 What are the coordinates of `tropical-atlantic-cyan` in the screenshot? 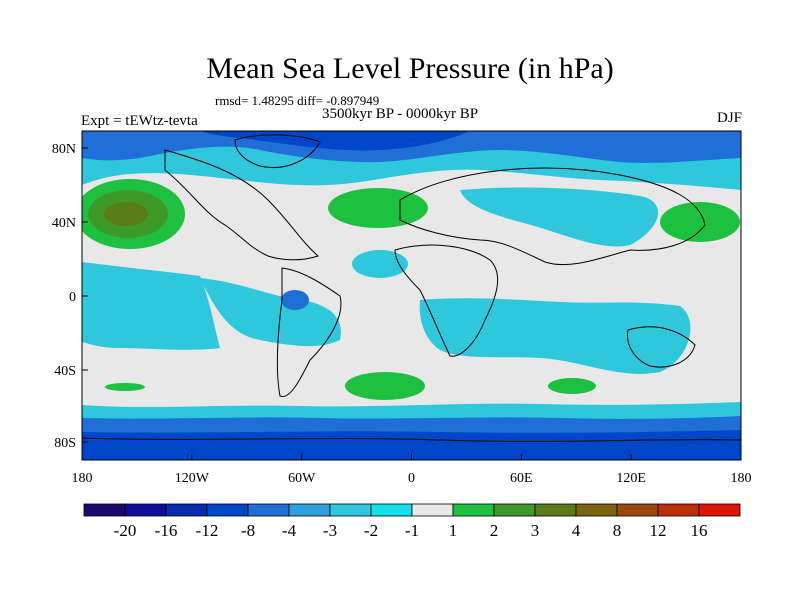 It's located at (380, 264).